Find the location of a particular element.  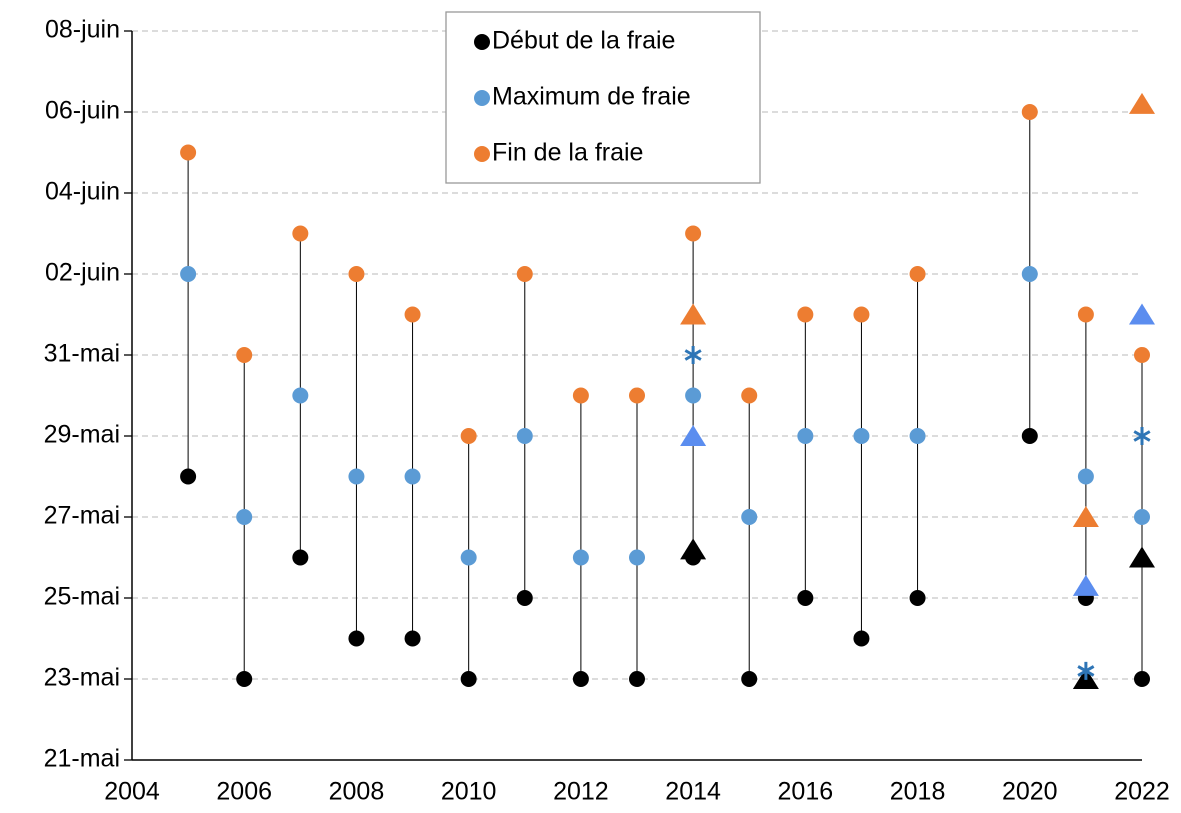

x-tick-label: 2018 is located at coordinates (918, 792).